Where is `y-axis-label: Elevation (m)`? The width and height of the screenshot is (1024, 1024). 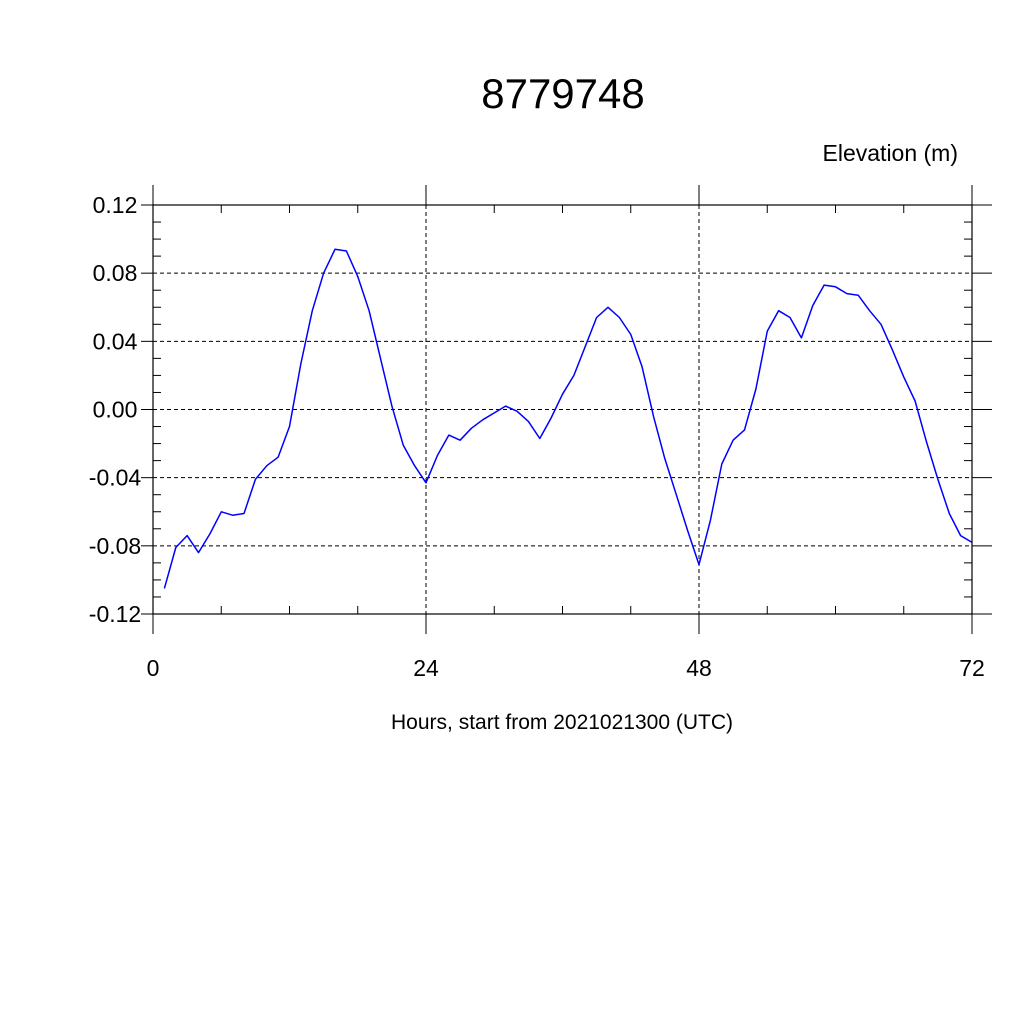
y-axis-label: Elevation (m) is located at coordinates (890, 153).